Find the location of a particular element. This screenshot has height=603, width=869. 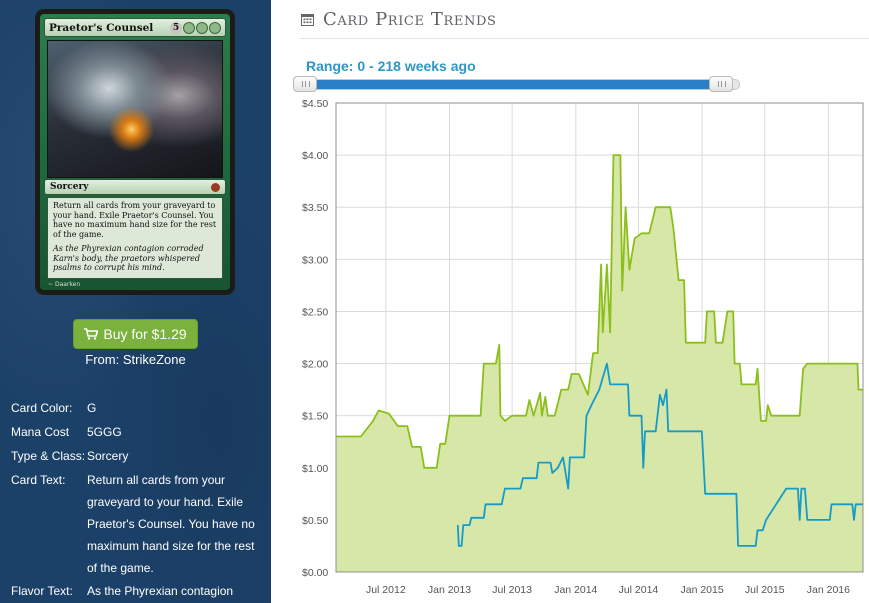

detail-label: Card Color: is located at coordinates (42, 408).